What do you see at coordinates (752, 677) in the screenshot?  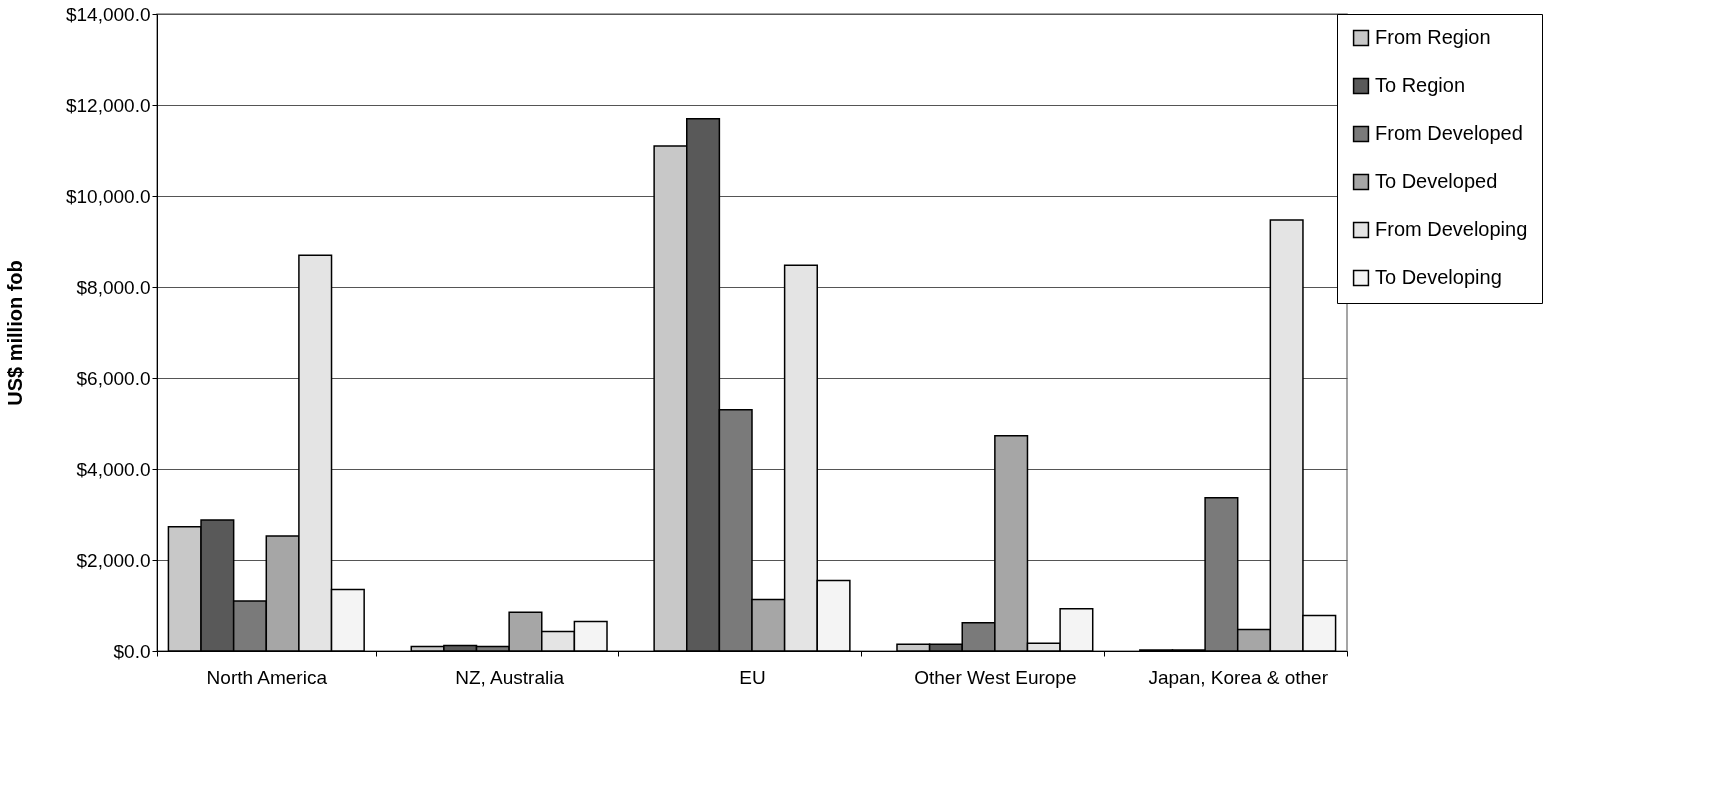 I see `x-tick-label: EU` at bounding box center [752, 677].